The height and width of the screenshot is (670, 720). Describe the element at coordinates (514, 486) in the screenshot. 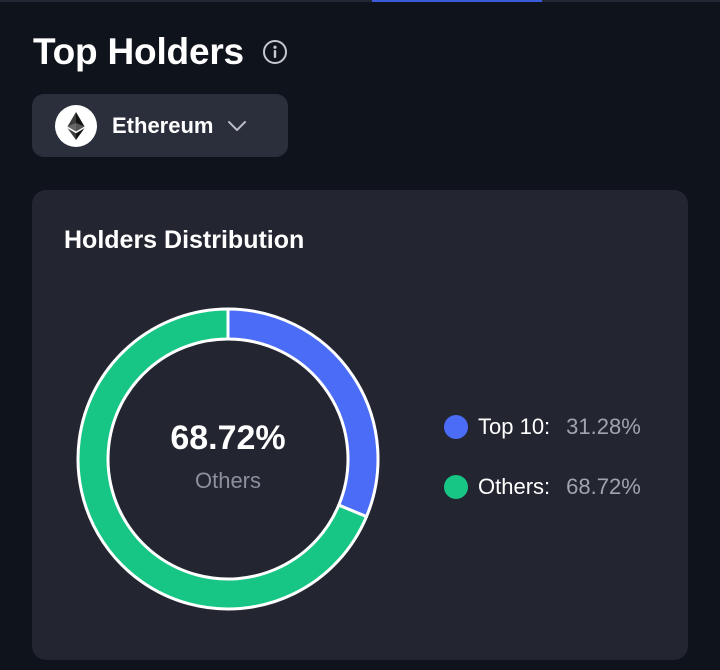

I see `legend-label-others: Others:` at that location.